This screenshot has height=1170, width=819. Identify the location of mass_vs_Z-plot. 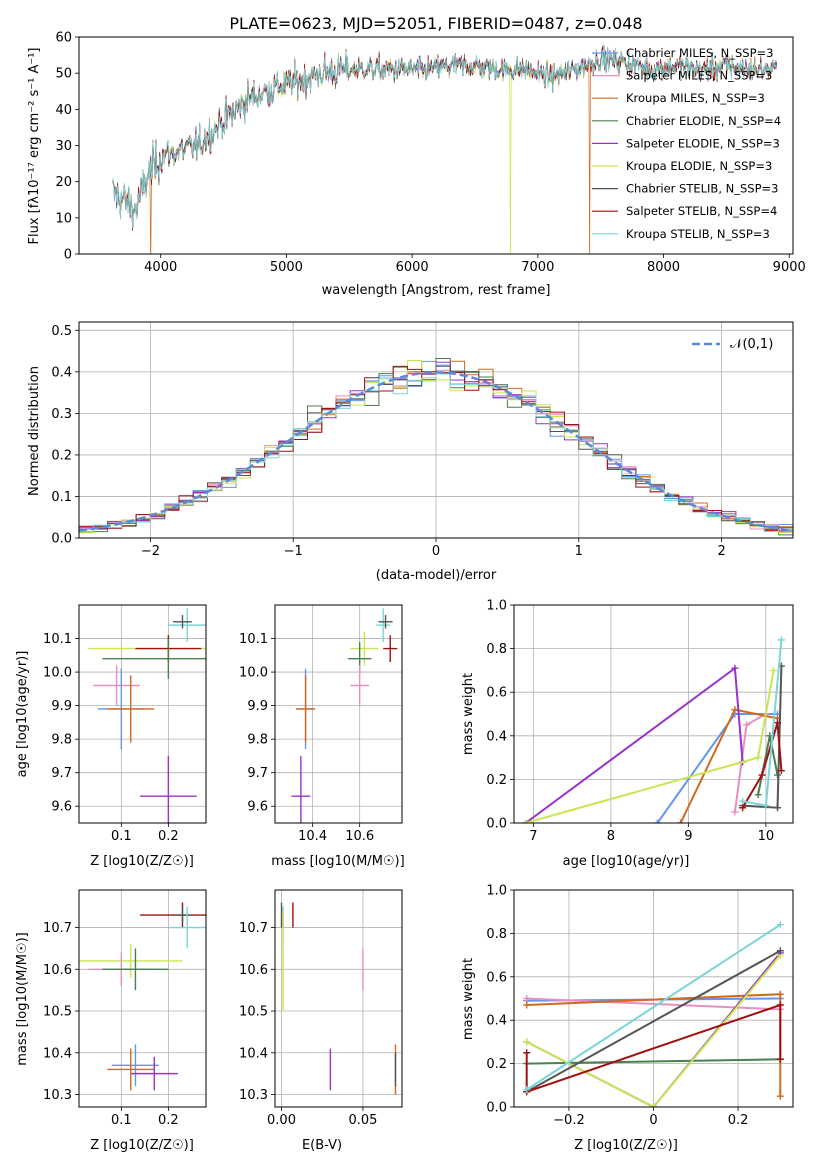
(142, 996).